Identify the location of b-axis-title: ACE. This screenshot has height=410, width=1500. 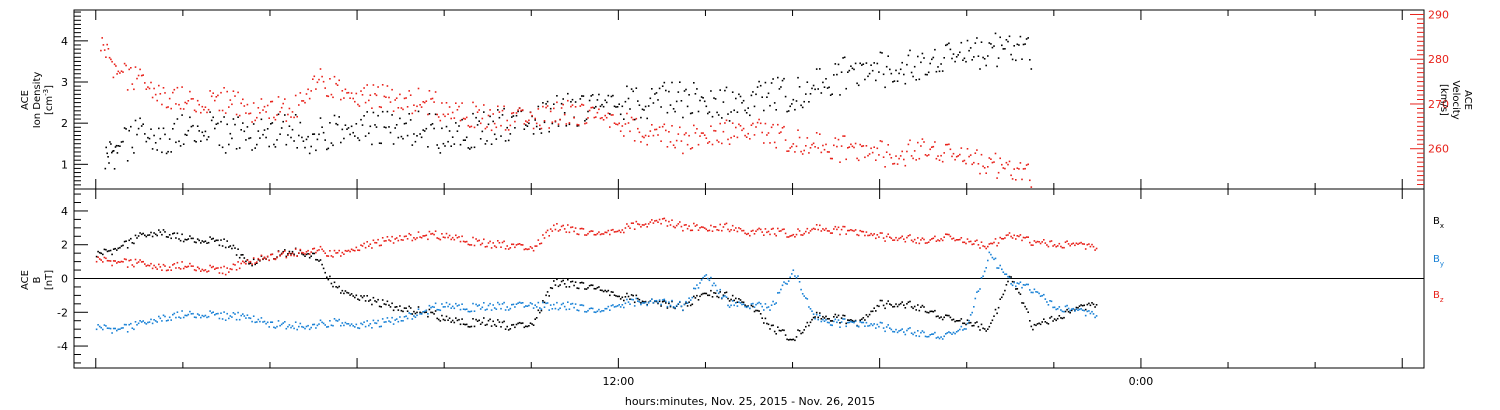
(25, 280).